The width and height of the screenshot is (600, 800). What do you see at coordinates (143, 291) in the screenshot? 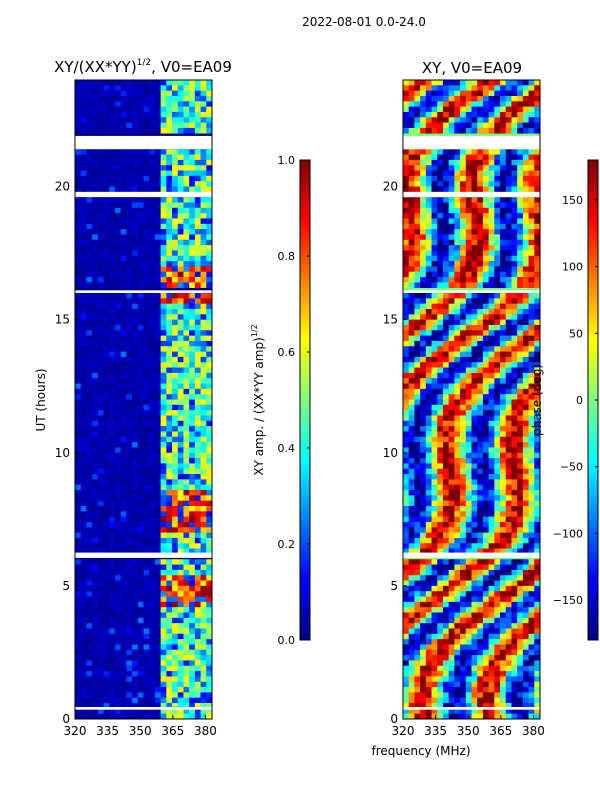
I see `amplitude-flagged-gap` at bounding box center [143, 291].